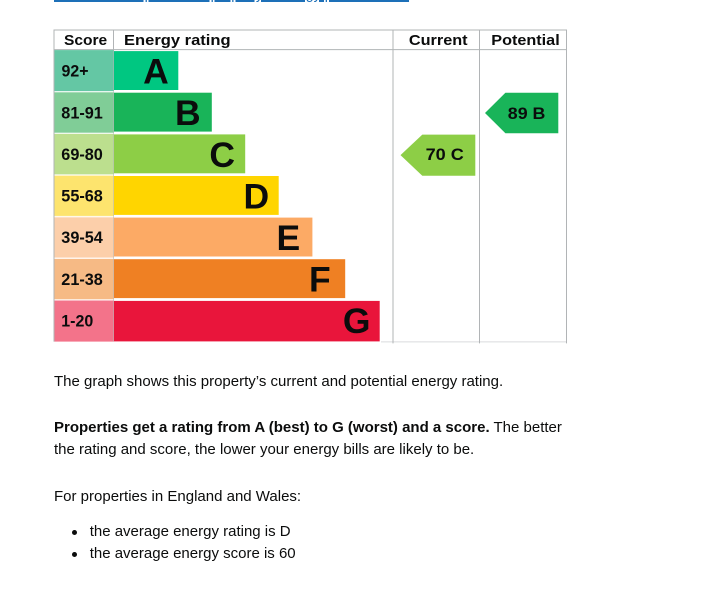 This screenshot has height=593, width=722. What do you see at coordinates (357, 321) in the screenshot?
I see `svg-text: G` at bounding box center [357, 321].